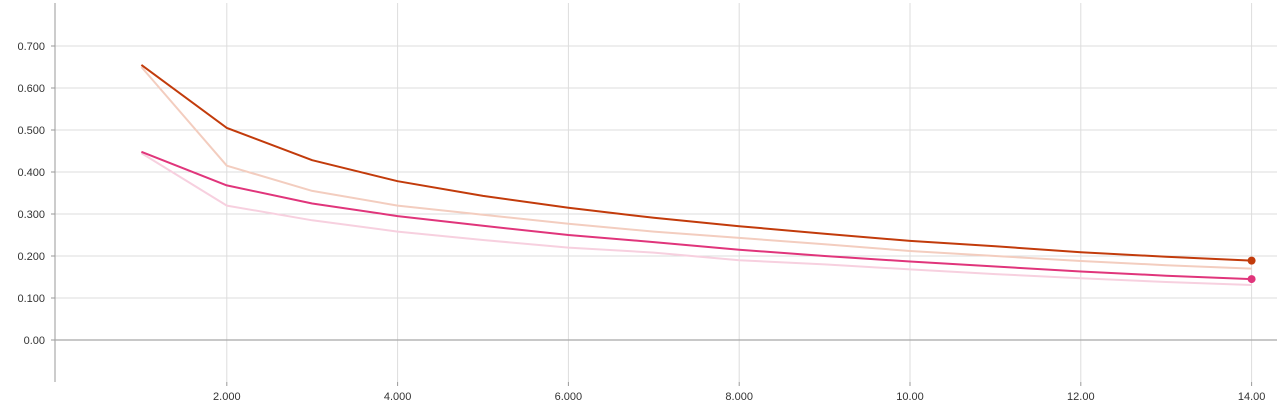 This screenshot has height=408, width=1277. What do you see at coordinates (1251, 260) in the screenshot?
I see `series-1-end-point` at bounding box center [1251, 260].